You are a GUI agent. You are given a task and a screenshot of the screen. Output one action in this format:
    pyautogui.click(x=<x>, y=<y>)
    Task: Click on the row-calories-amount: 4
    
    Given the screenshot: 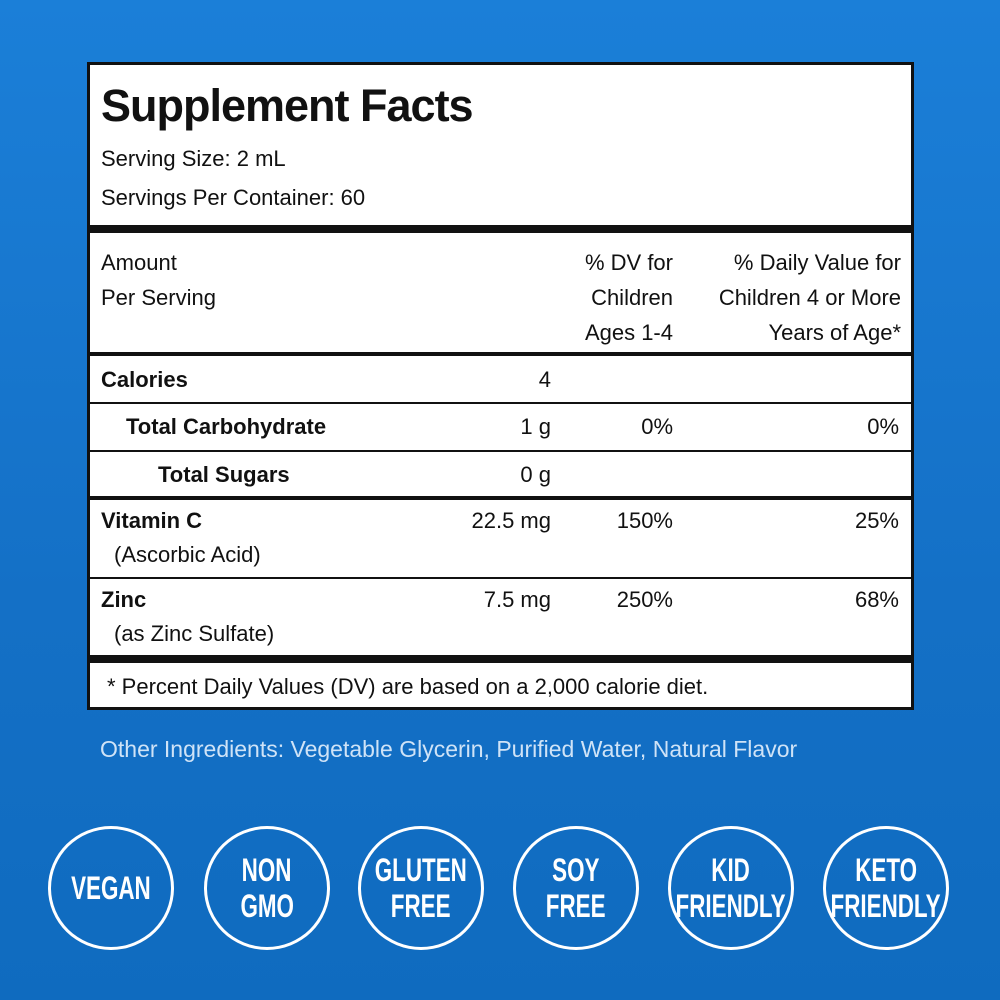 What is the action you would take?
    pyautogui.click(x=544, y=379)
    